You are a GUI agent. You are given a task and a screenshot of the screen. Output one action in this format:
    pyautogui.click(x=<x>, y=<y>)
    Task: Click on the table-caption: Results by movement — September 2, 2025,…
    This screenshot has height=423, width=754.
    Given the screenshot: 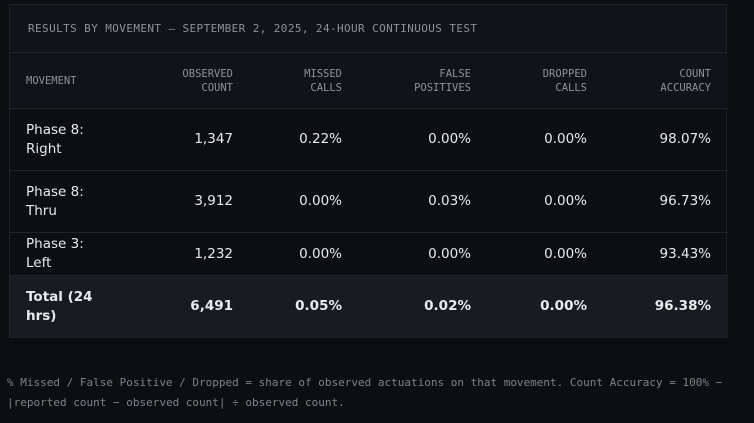 What is the action you would take?
    pyautogui.click(x=368, y=29)
    